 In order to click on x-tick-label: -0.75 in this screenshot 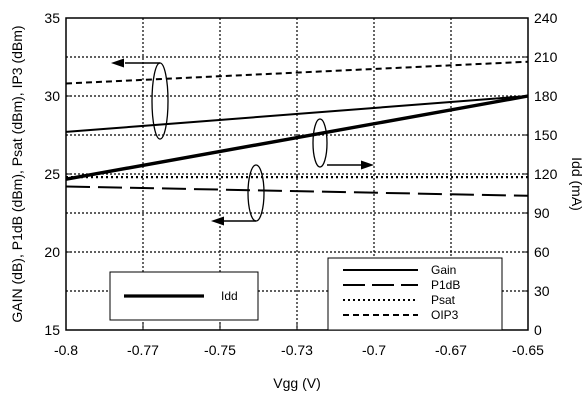, I will do `click(220, 350)`.